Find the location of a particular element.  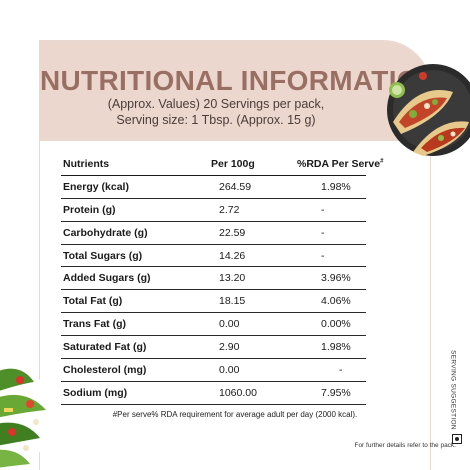

nutrient-name: Added Sugars (g) is located at coordinates (107, 278).